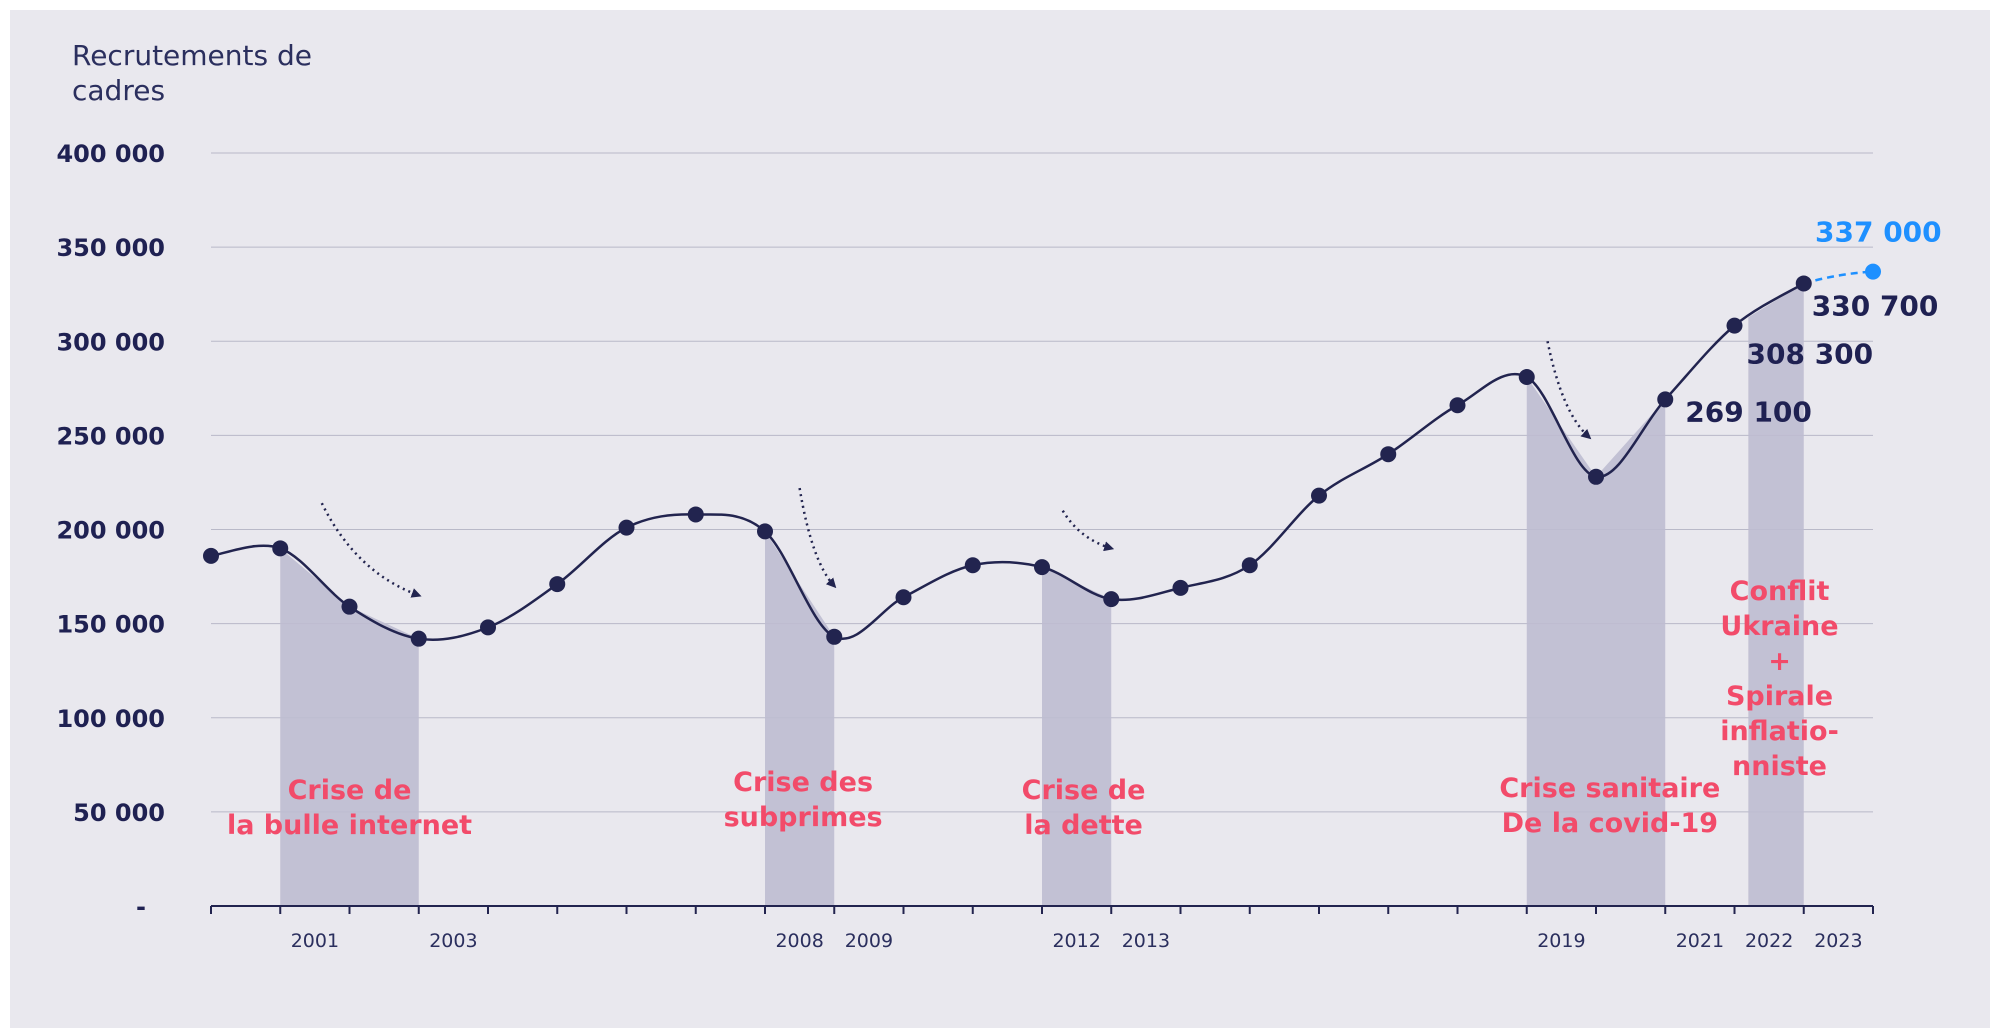 This screenshot has width=1990, height=1028. Describe the element at coordinates (1780, 591) in the screenshot. I see `crisis-label-line: Conflit` at that location.